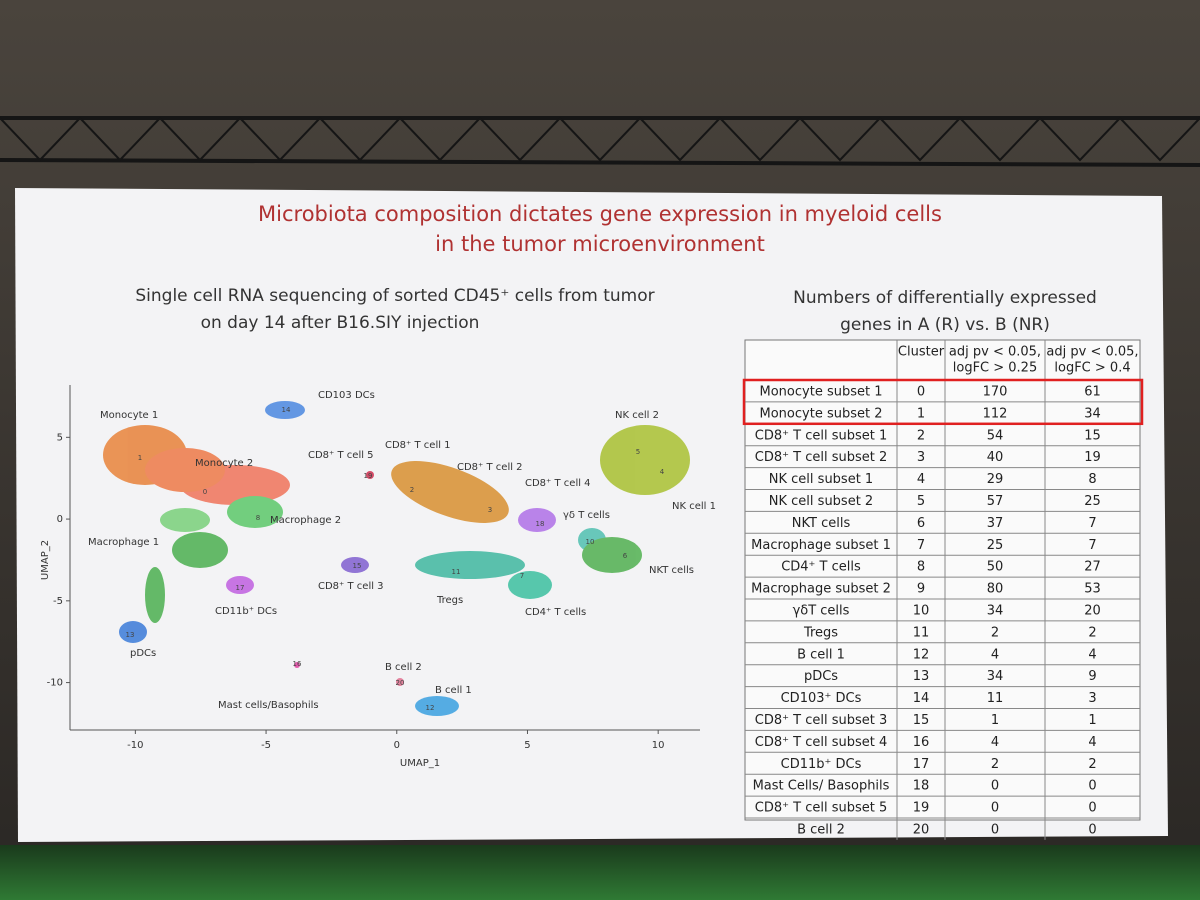  What do you see at coordinates (1092, 352) in the screenshot?
I see `table-header: adj pv < 0.05,` at bounding box center [1092, 352].